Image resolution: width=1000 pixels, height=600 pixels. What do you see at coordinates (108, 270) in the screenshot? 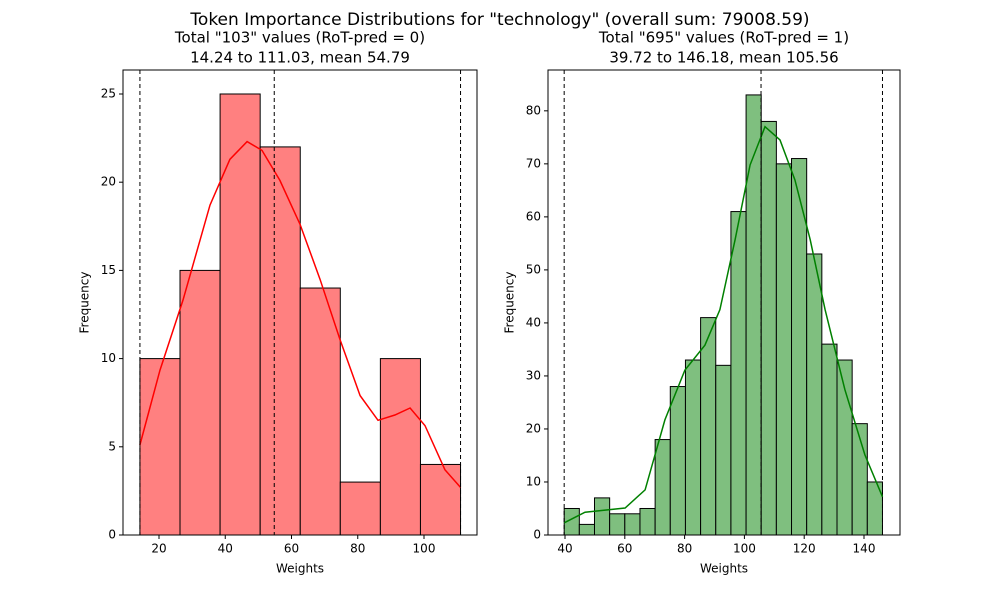
I see `y-tick-label: 15` at bounding box center [108, 270].